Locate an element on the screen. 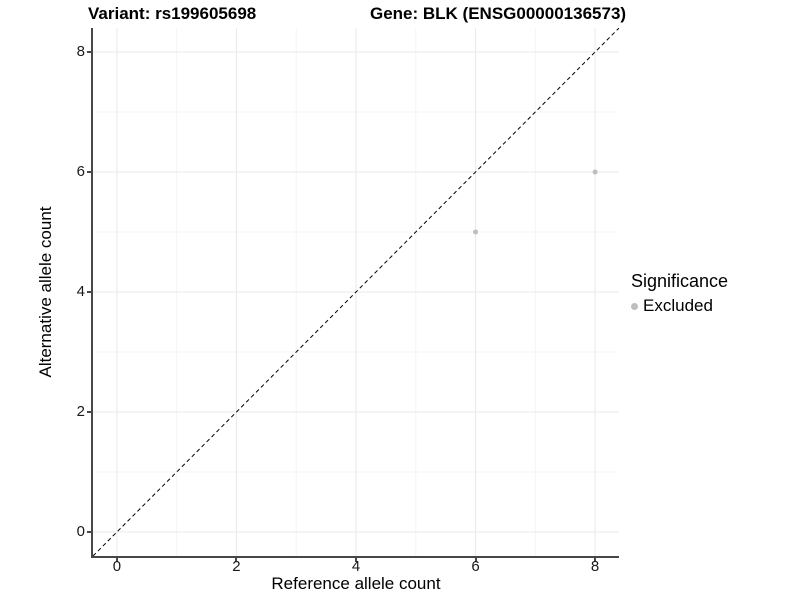  legend-item-label: Excluded is located at coordinates (678, 305).